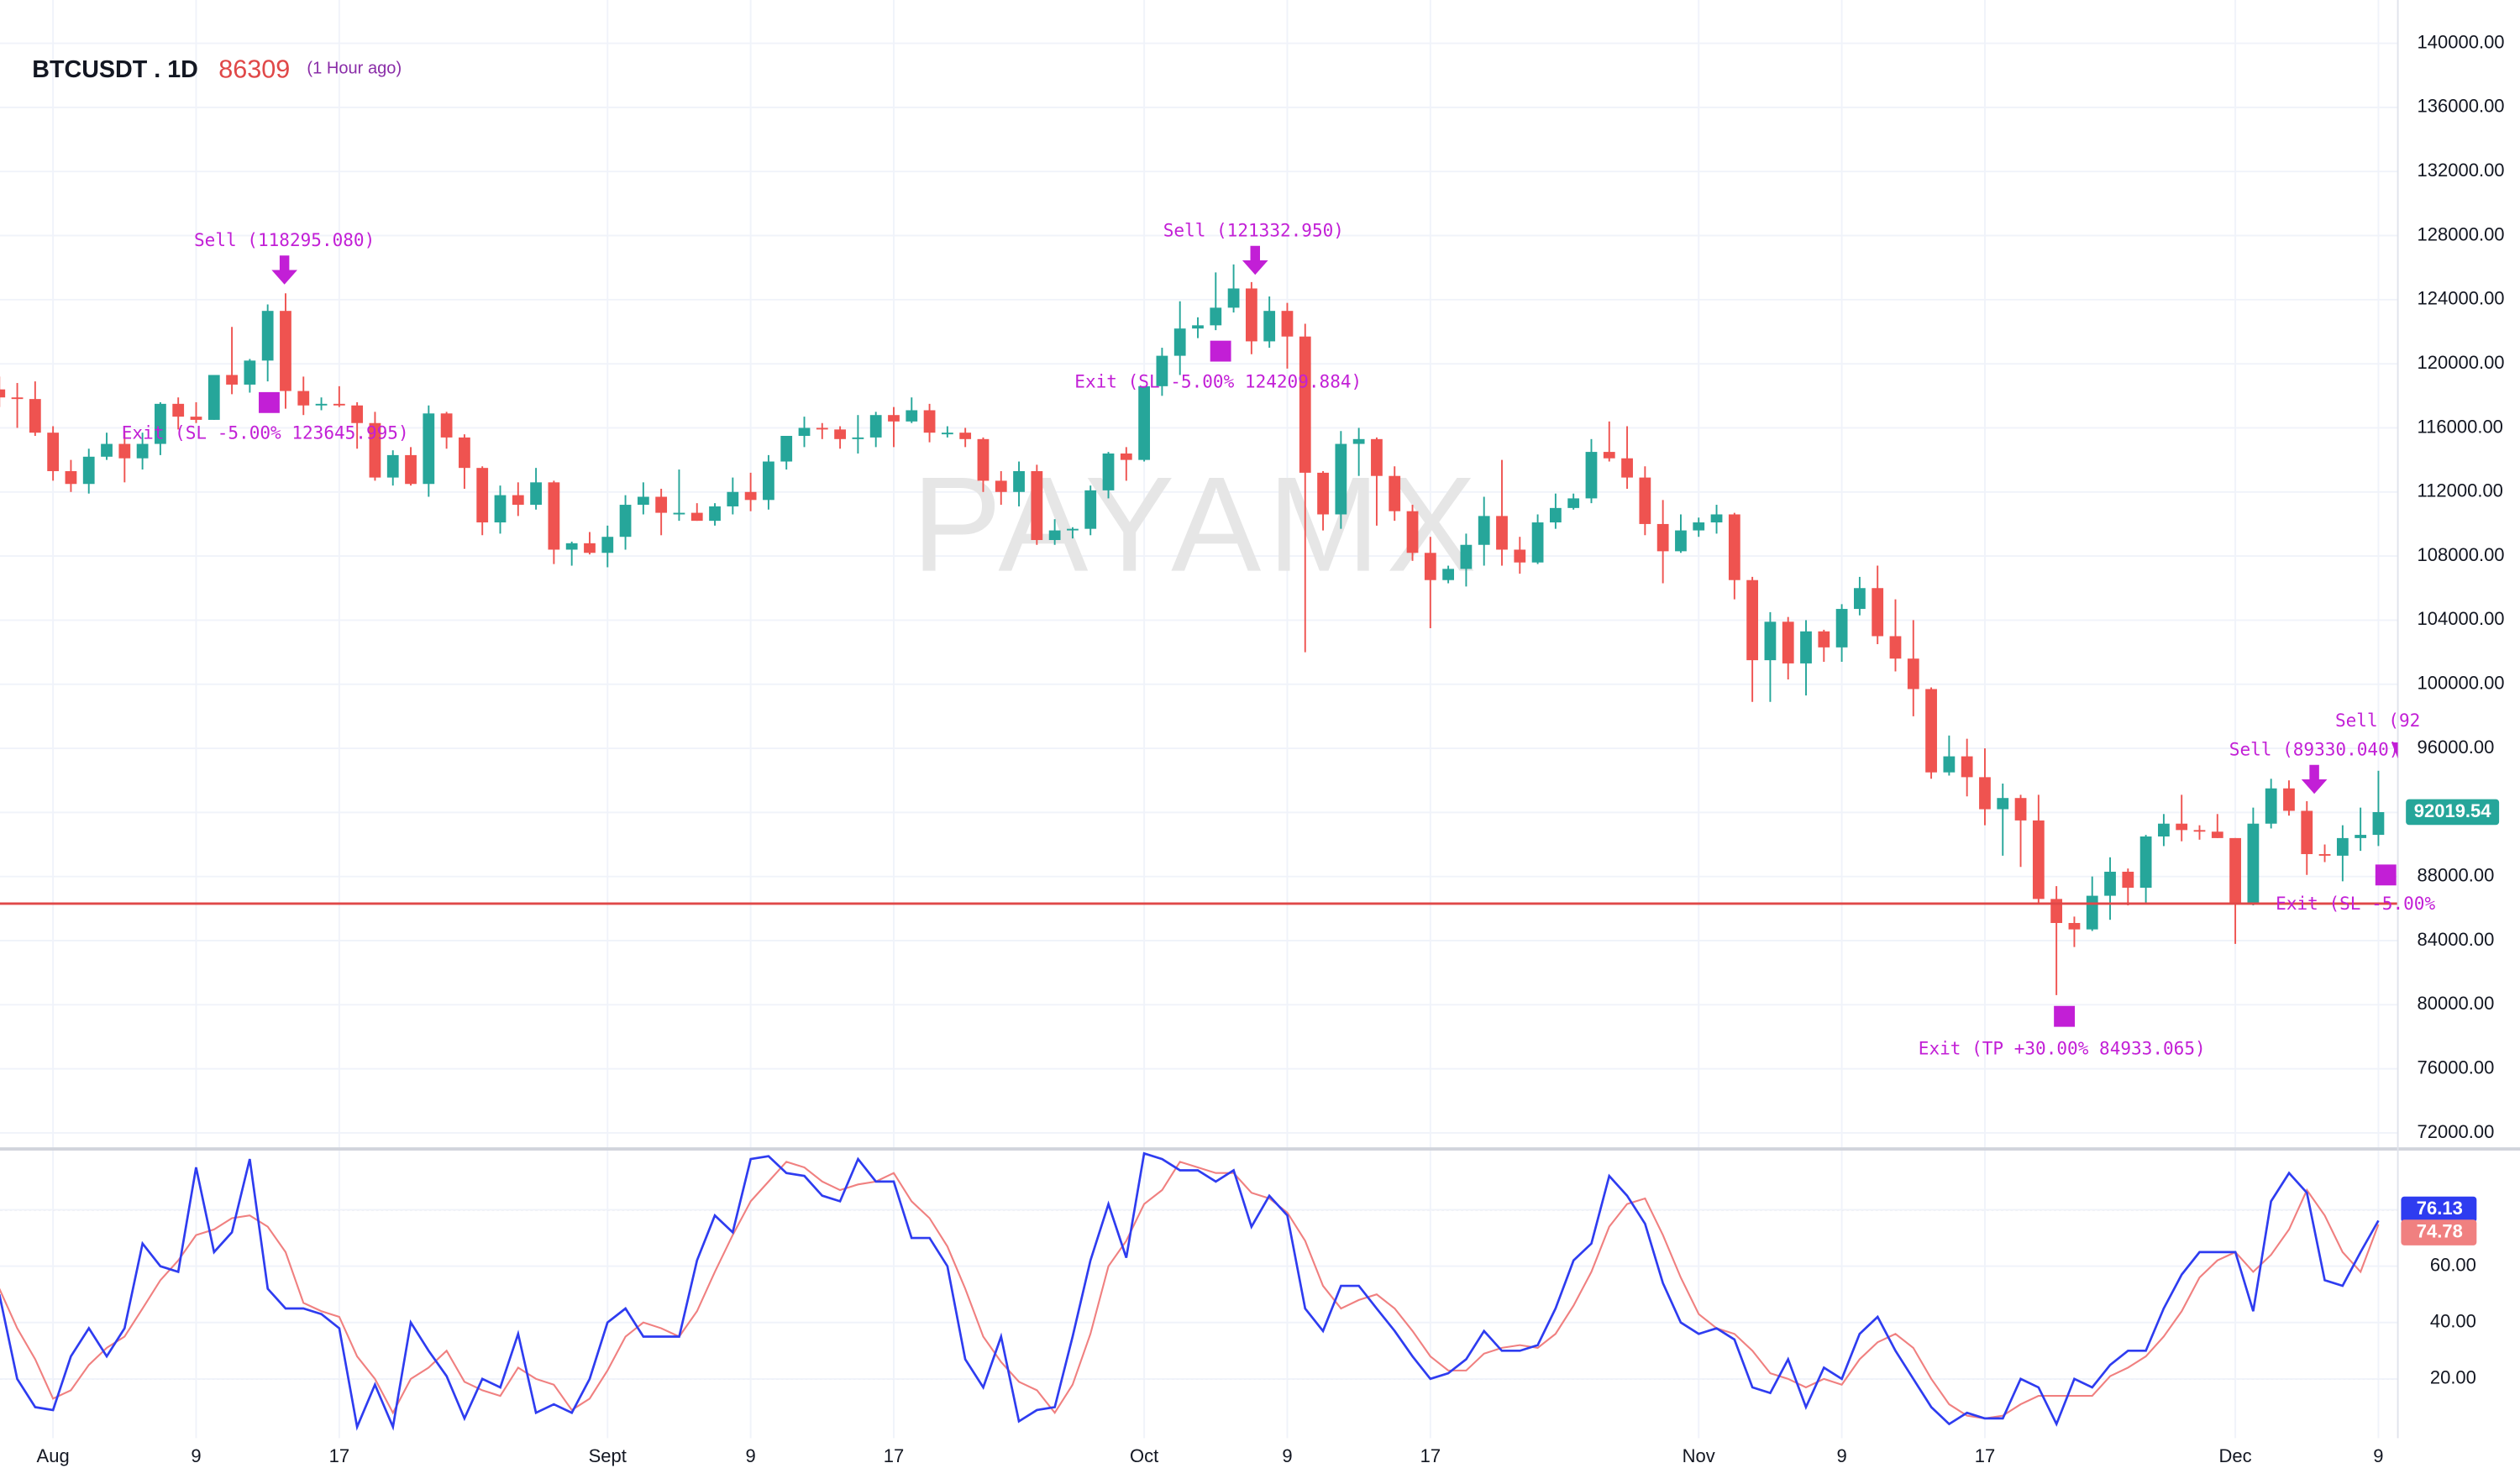 The width and height of the screenshot is (2520, 1484). I want to click on signal-label: Sell (92, so click(2377, 720).